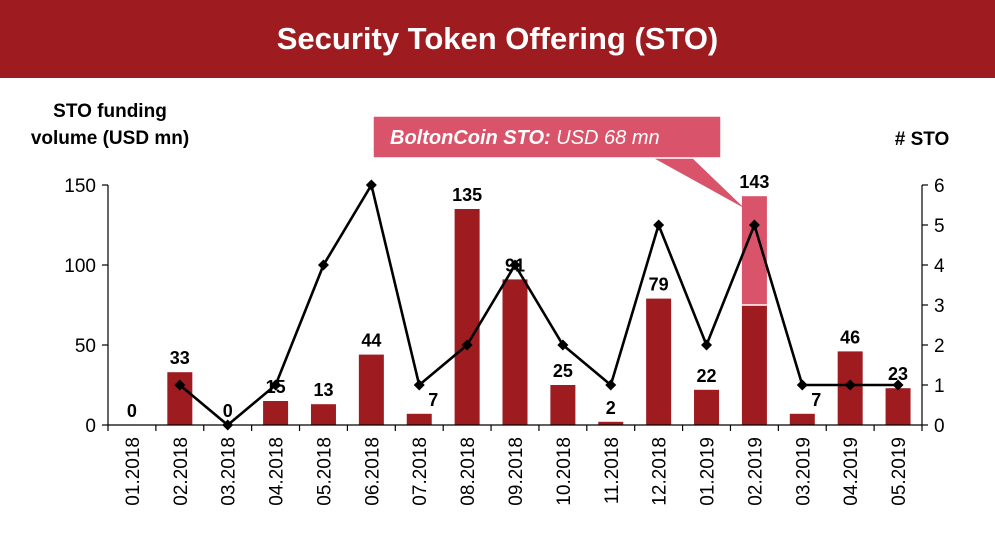  I want to click on left-tick-label: 50, so click(85, 346).